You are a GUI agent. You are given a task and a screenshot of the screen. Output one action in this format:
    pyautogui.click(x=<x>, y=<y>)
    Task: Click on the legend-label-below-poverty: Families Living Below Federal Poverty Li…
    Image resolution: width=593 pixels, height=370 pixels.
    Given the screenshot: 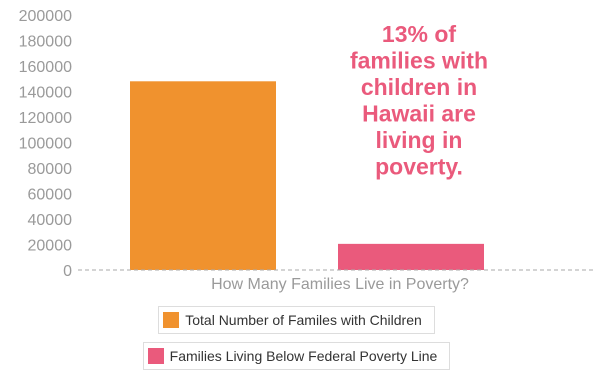 What is the action you would take?
    pyautogui.click(x=303, y=356)
    